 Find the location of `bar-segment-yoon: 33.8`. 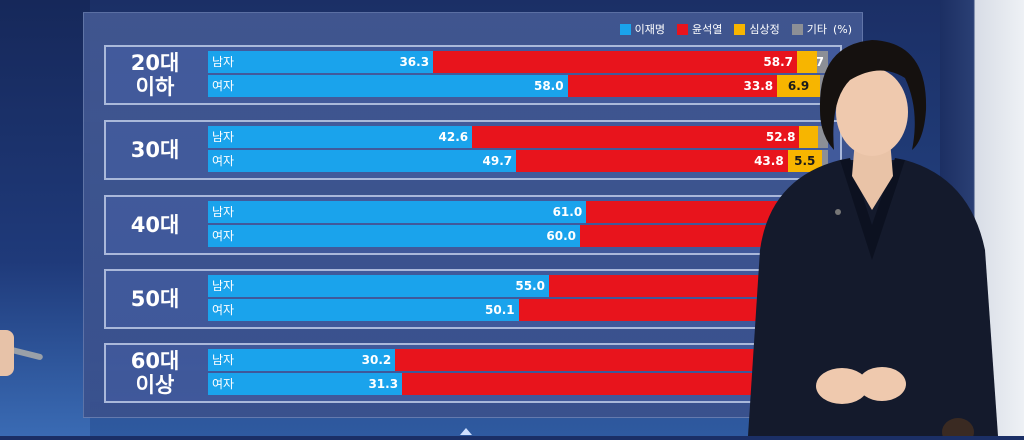

bar-segment-yoon: 33.8 is located at coordinates (672, 86).